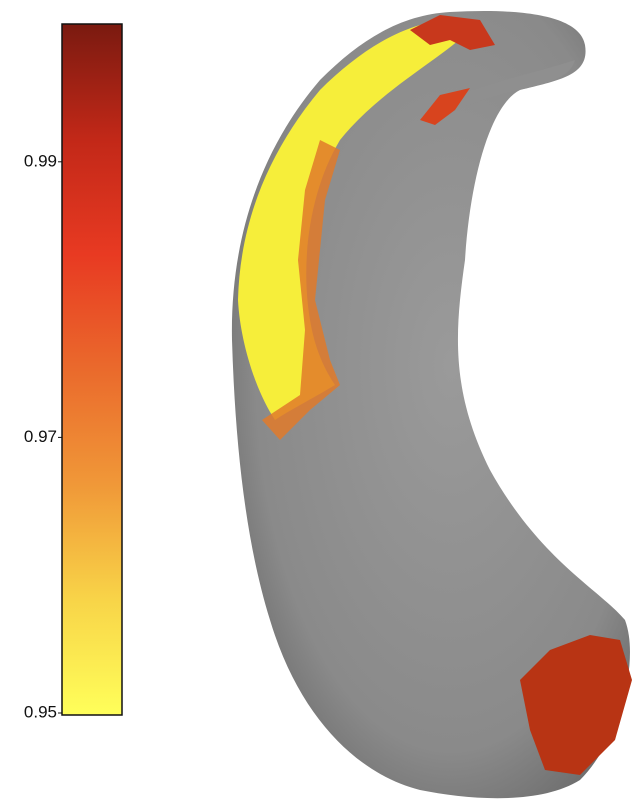 The width and height of the screenshot is (633, 806). Describe the element at coordinates (40, 436) in the screenshot. I see `y-tick-label: 0.97` at that location.